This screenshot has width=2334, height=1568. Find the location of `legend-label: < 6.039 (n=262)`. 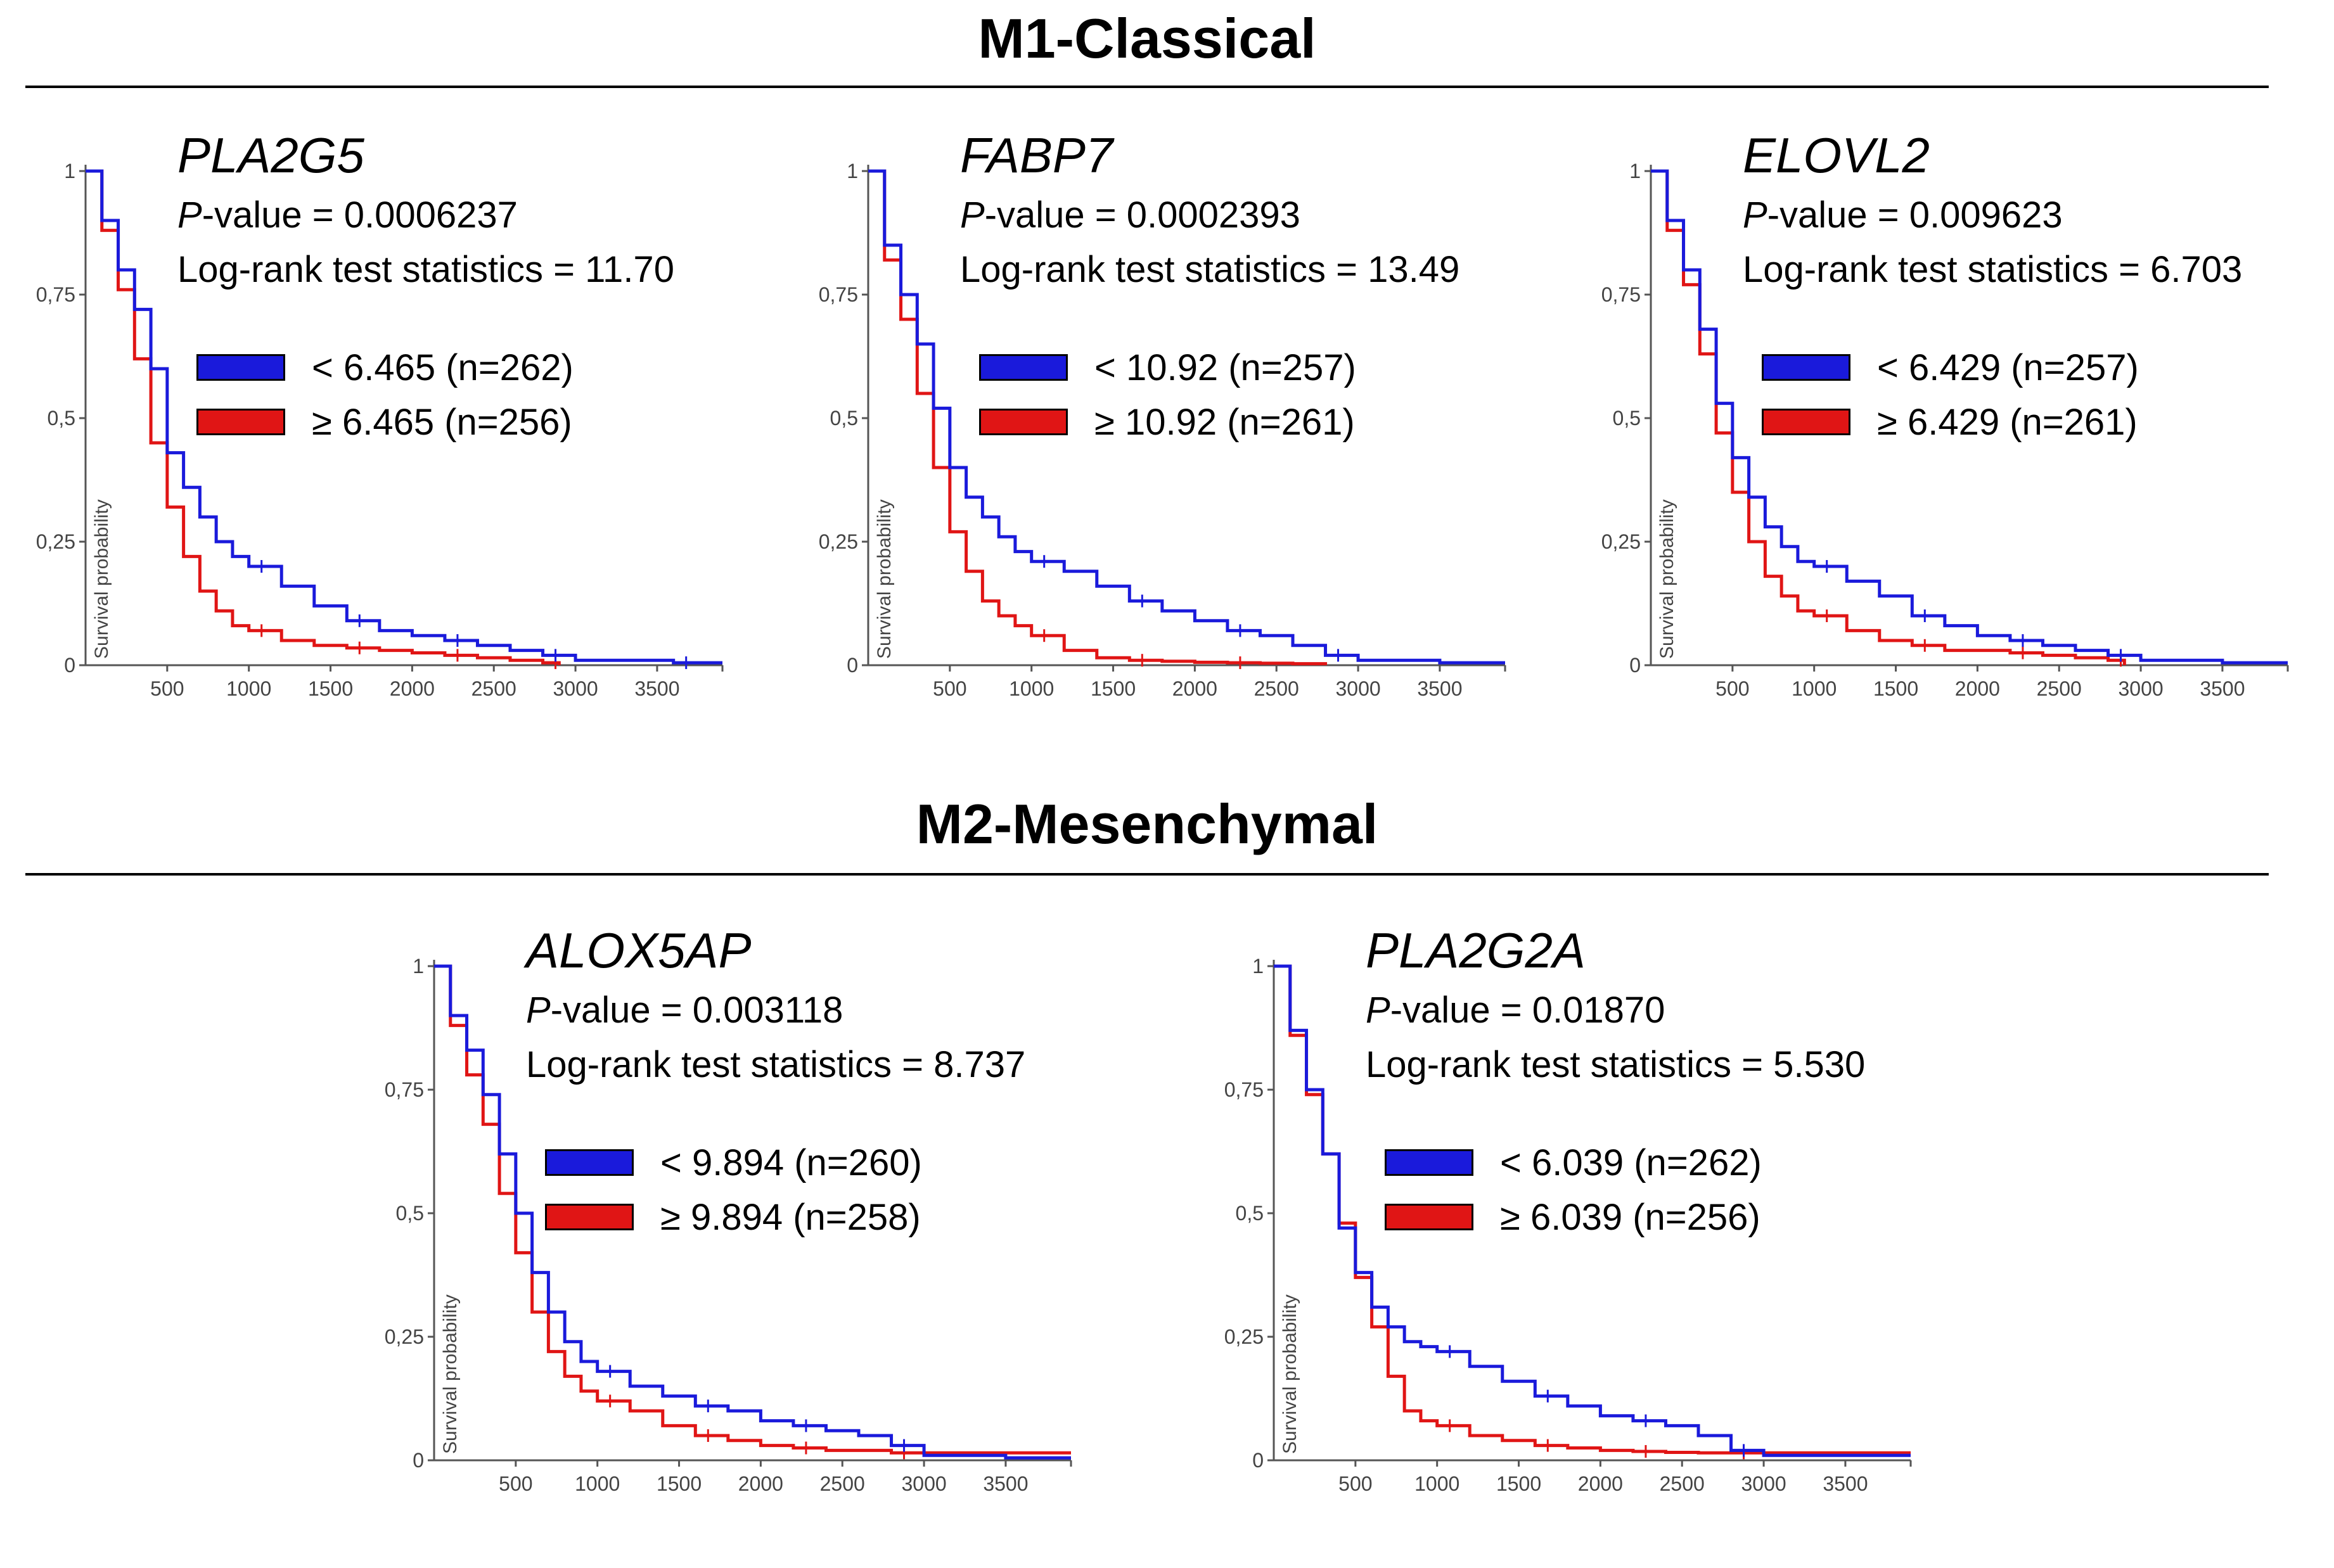

legend-label: < 6.039 (n=262) is located at coordinates (1631, 1162).